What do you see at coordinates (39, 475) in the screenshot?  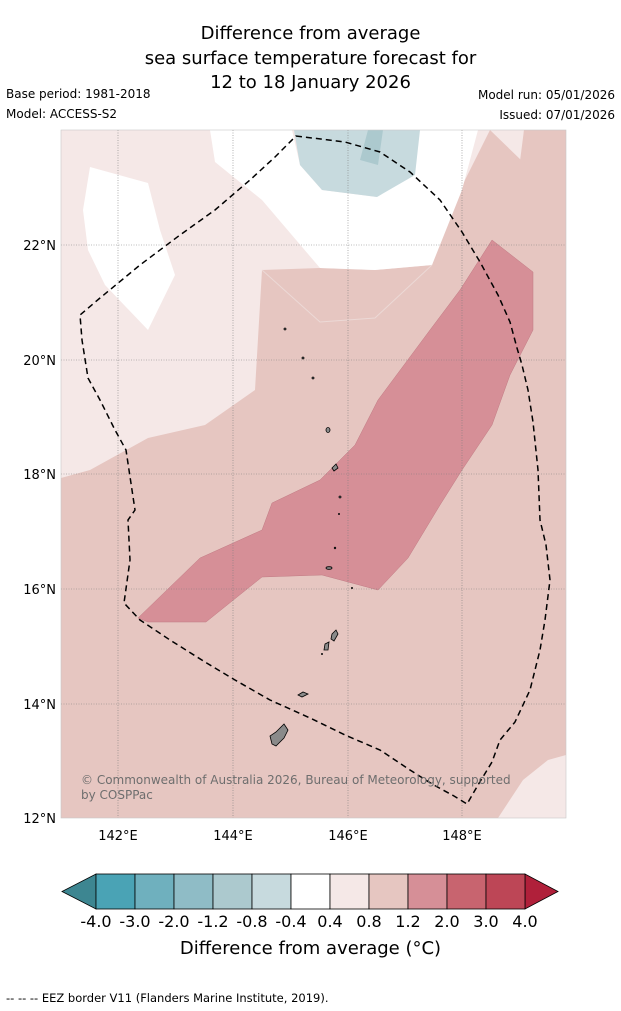 I see `lat-label: 18°N` at bounding box center [39, 475].